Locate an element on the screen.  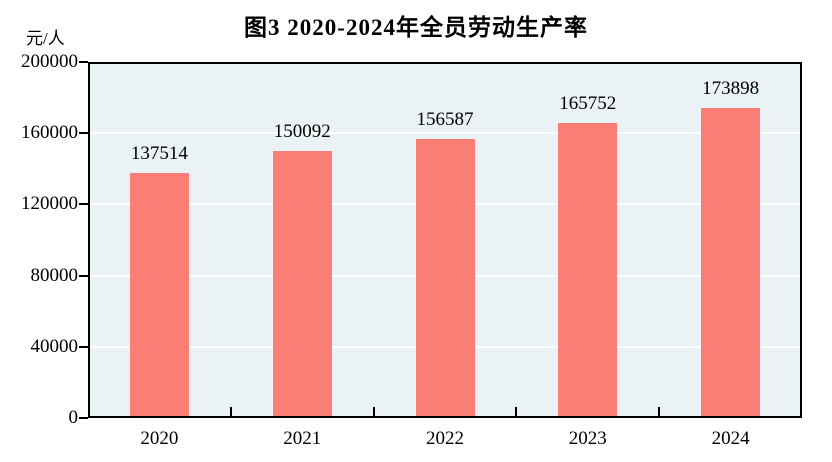
y-axis-tick-label: 120000 is located at coordinates (49, 204).